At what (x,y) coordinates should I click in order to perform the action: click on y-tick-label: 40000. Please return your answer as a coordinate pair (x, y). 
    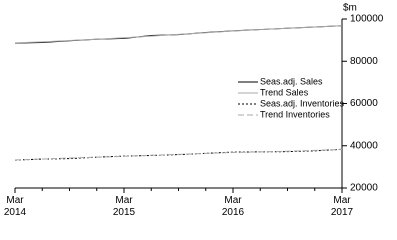
    Looking at the image, I should click on (364, 145).